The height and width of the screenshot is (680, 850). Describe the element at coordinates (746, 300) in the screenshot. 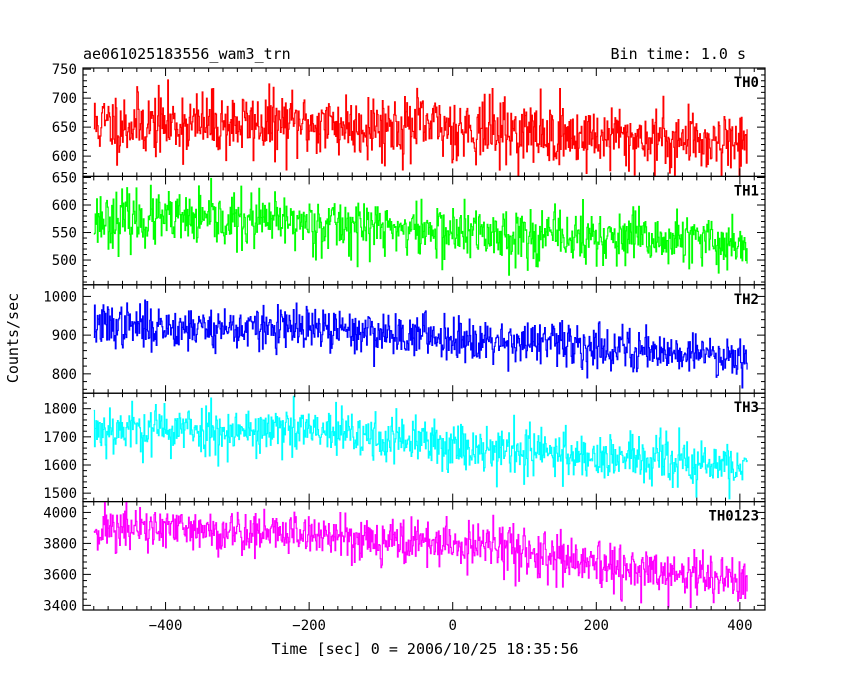

I see `panel-label: TH2` at that location.